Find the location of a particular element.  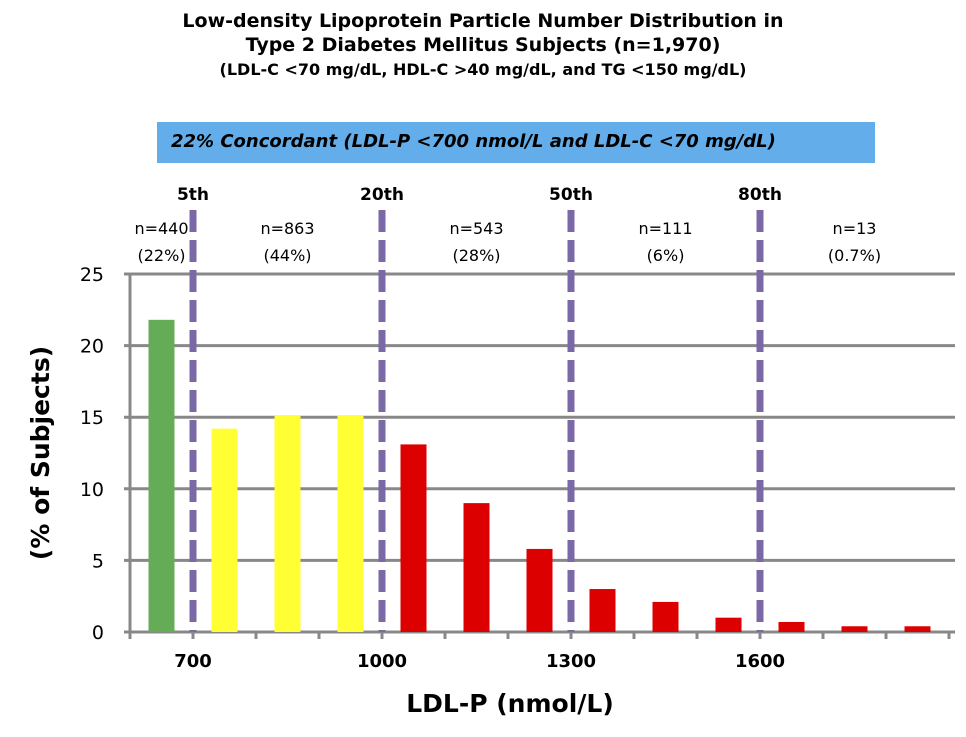

percentile-label: 20th is located at coordinates (382, 195).